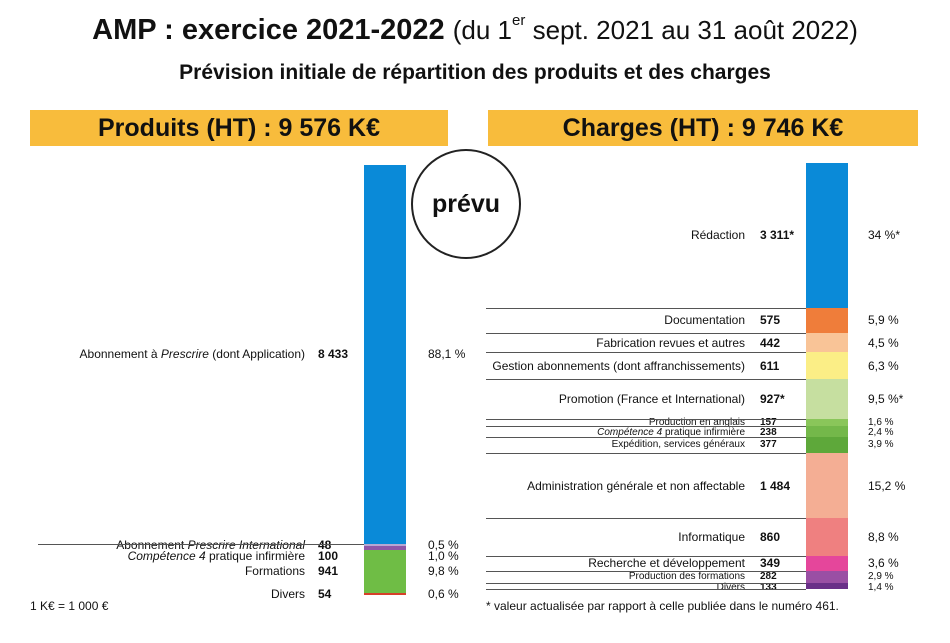  I want to click on produits-bar-competence-4-pratique-infirmiere, so click(385, 548).